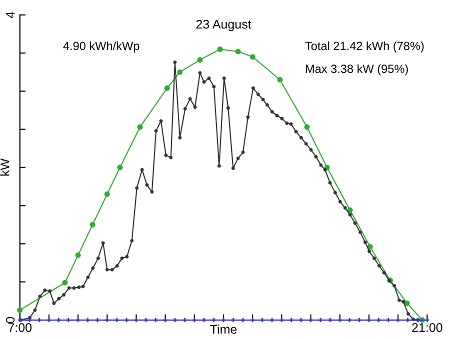 This screenshot has width=452, height=339. I want to click on x-tick-label: 7:00, so click(20, 327).